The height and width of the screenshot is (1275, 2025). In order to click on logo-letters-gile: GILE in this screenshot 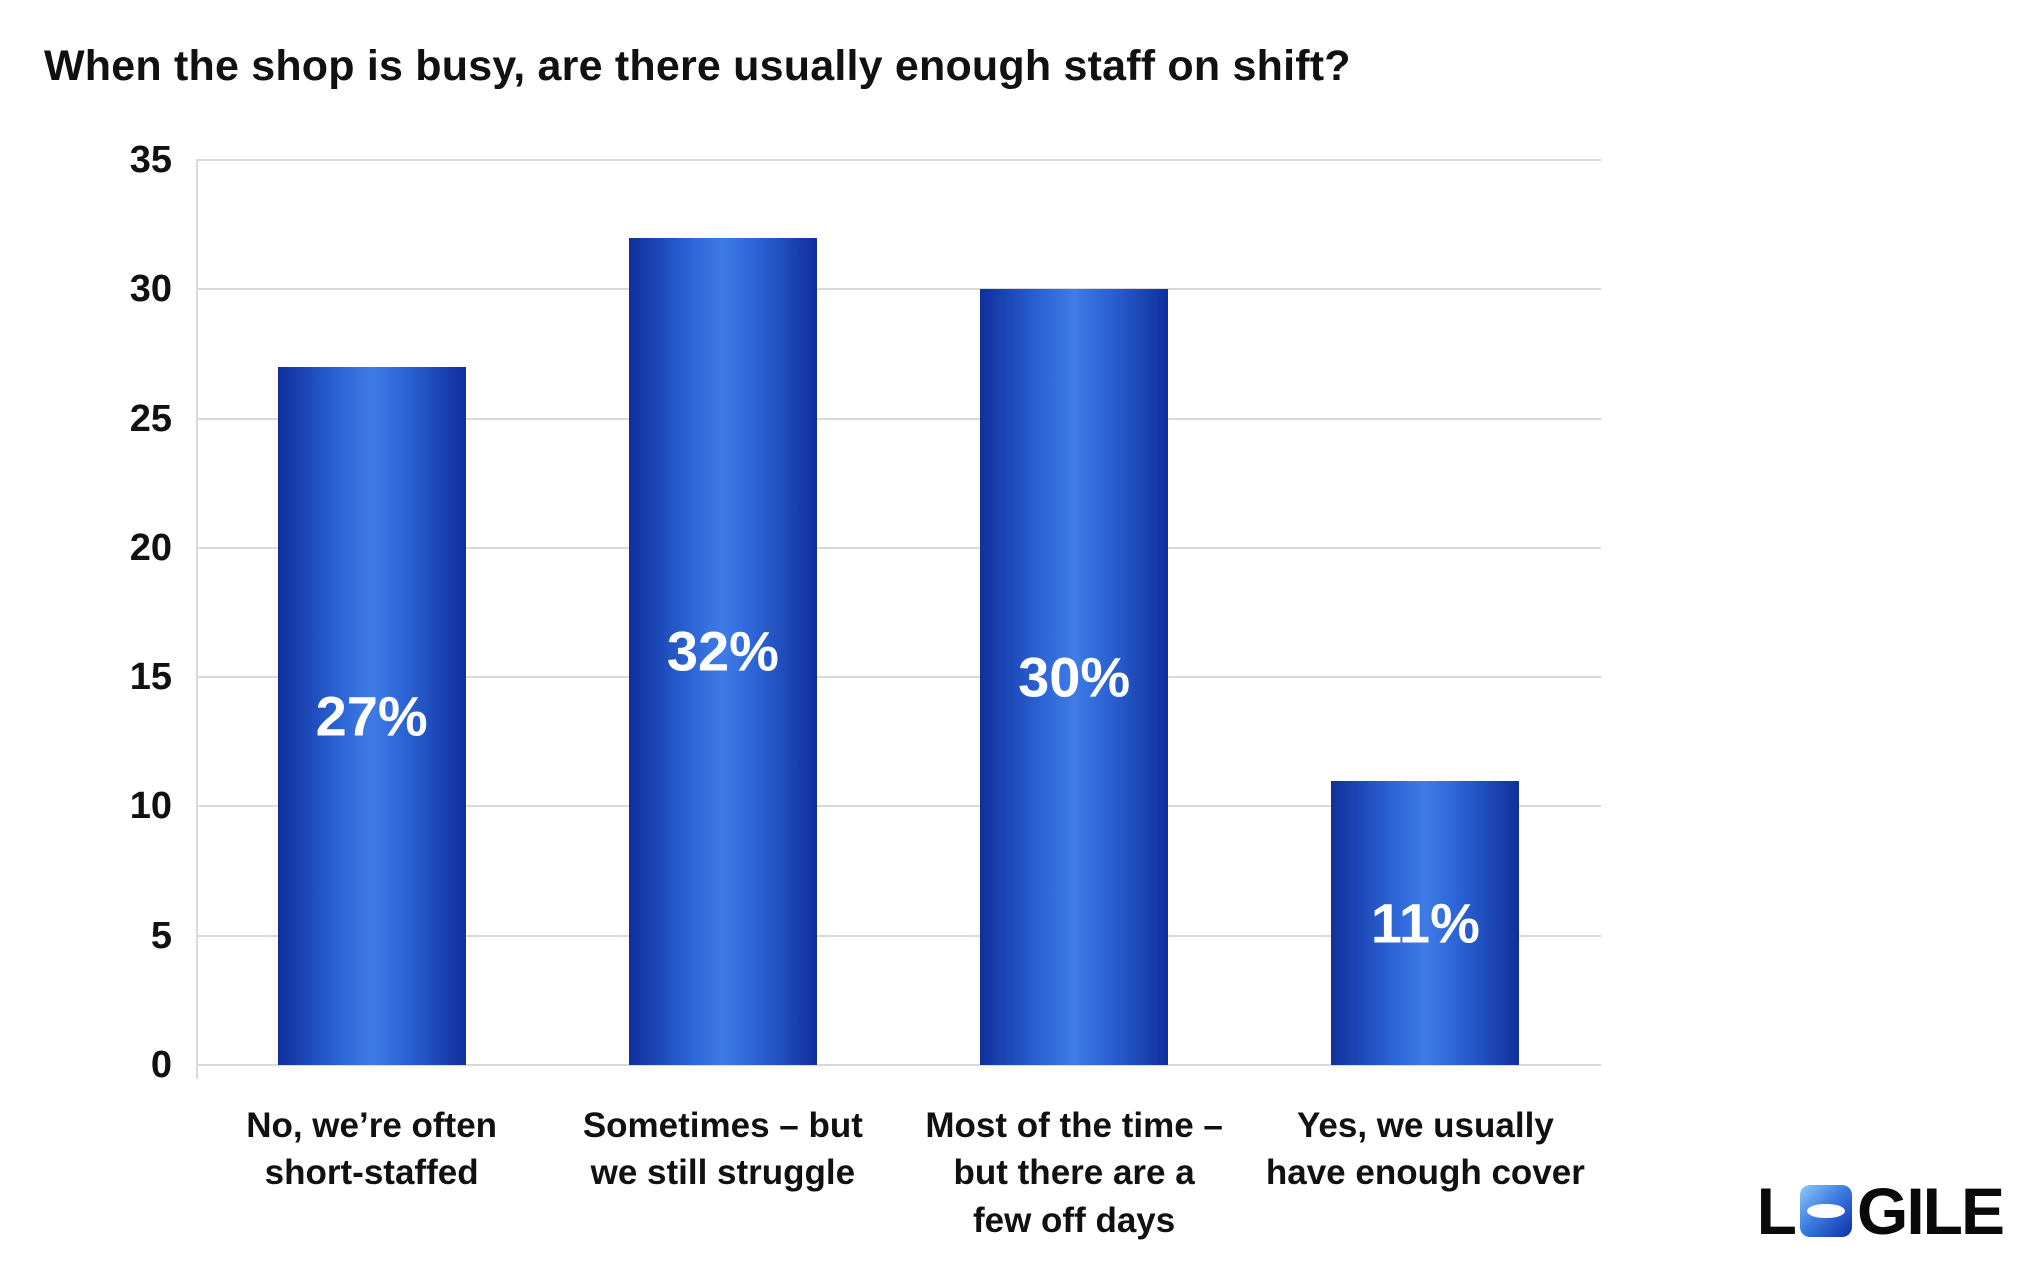, I will do `click(1930, 1211)`.